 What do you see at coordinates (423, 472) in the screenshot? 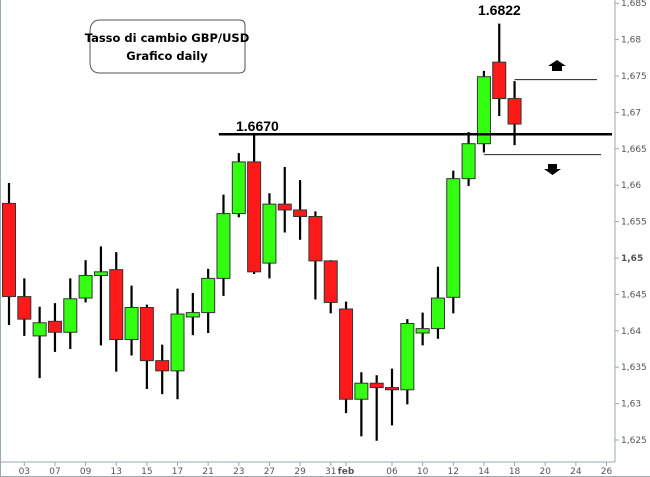
I see `x-tick-label: 10` at bounding box center [423, 472].